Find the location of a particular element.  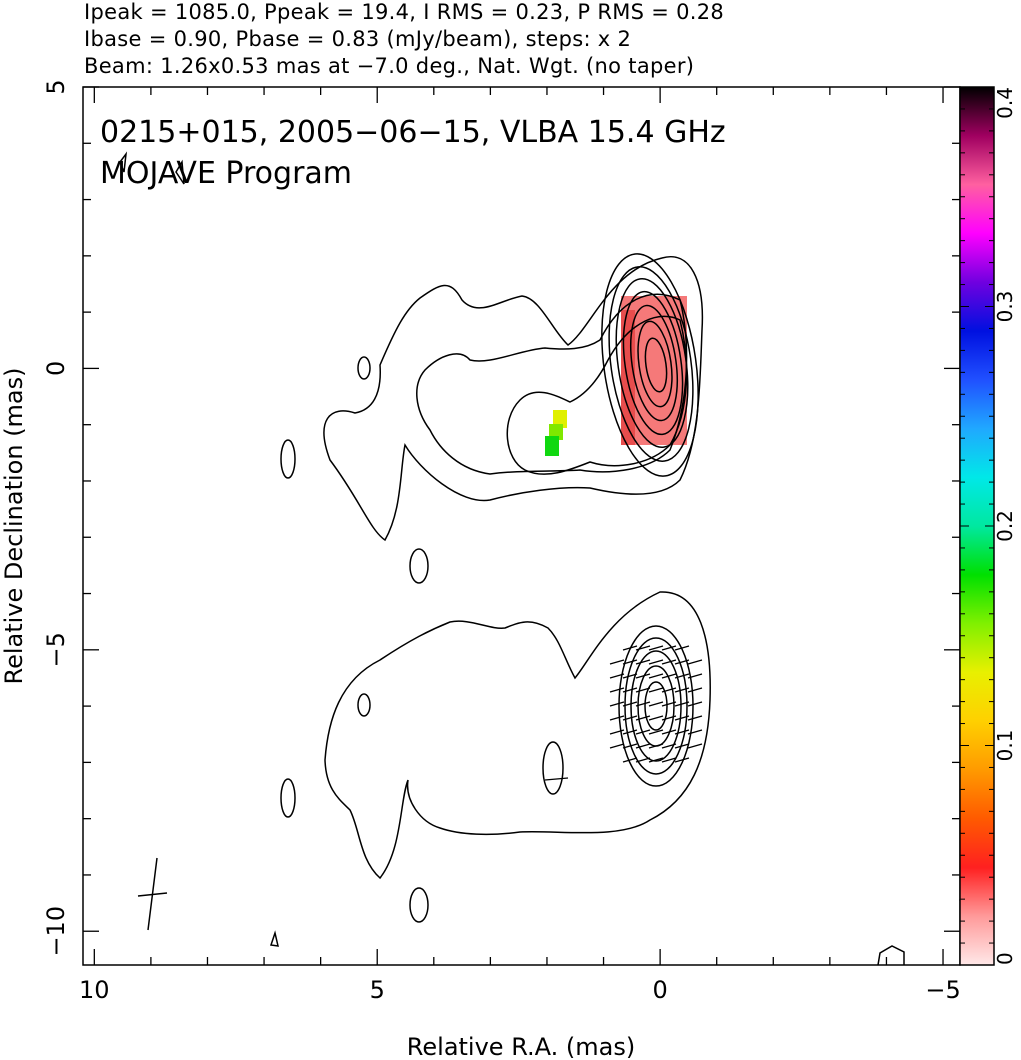

y-tick-label: 0 is located at coordinates (56, 368).